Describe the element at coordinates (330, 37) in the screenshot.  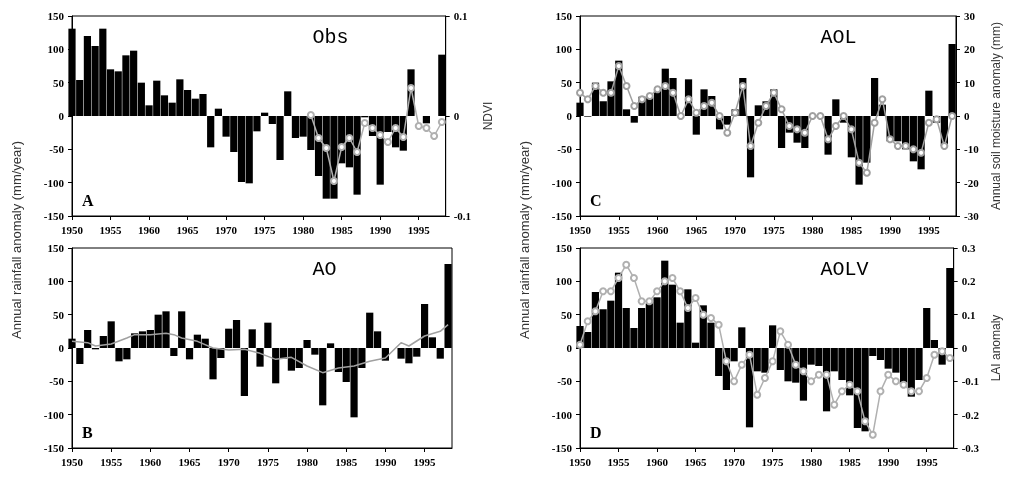
I see `text: Obs` at that location.